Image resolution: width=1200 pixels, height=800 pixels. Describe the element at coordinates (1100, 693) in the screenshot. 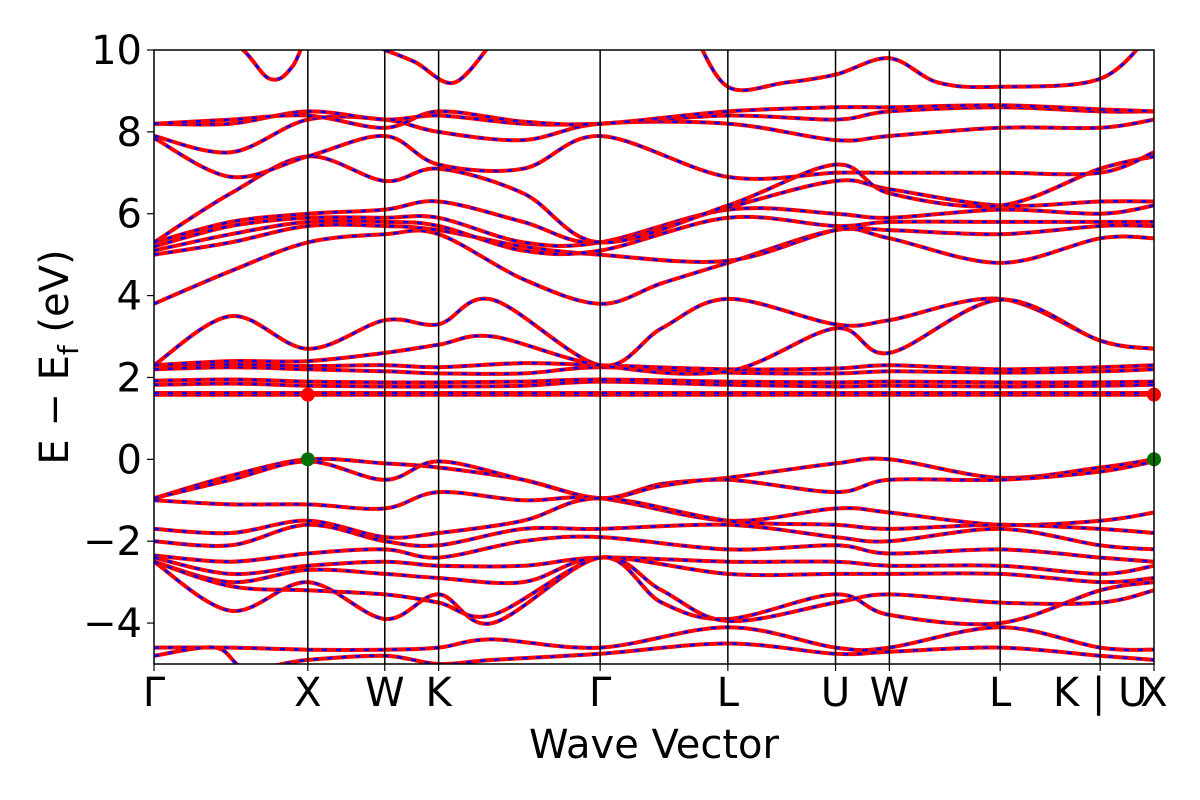

I see `x-tick-label-9: K | U` at that location.